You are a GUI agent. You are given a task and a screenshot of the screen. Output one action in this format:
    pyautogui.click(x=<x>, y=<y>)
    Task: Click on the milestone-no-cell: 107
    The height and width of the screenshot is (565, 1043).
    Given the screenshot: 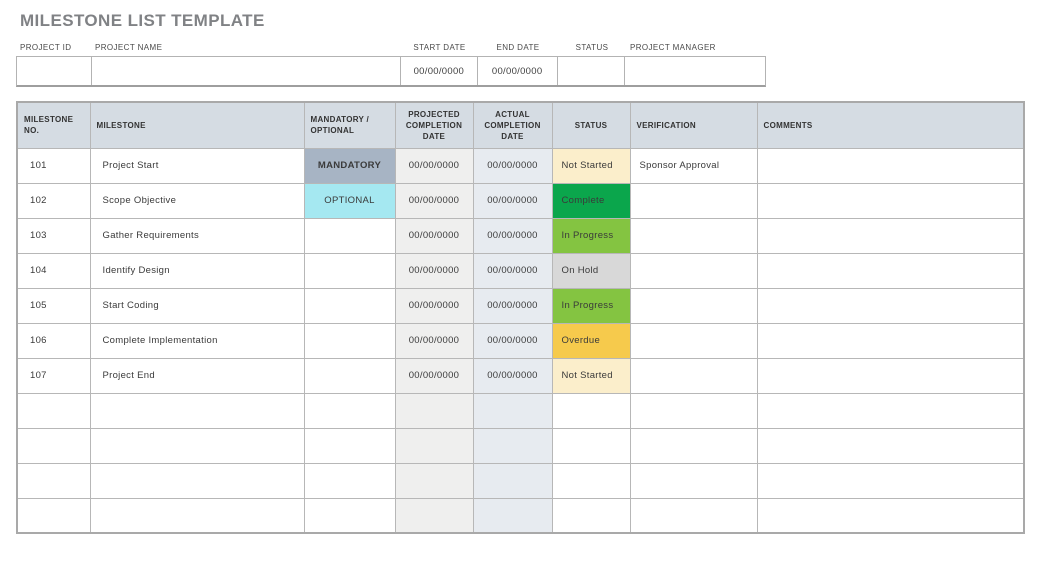 What is the action you would take?
    pyautogui.click(x=53, y=375)
    